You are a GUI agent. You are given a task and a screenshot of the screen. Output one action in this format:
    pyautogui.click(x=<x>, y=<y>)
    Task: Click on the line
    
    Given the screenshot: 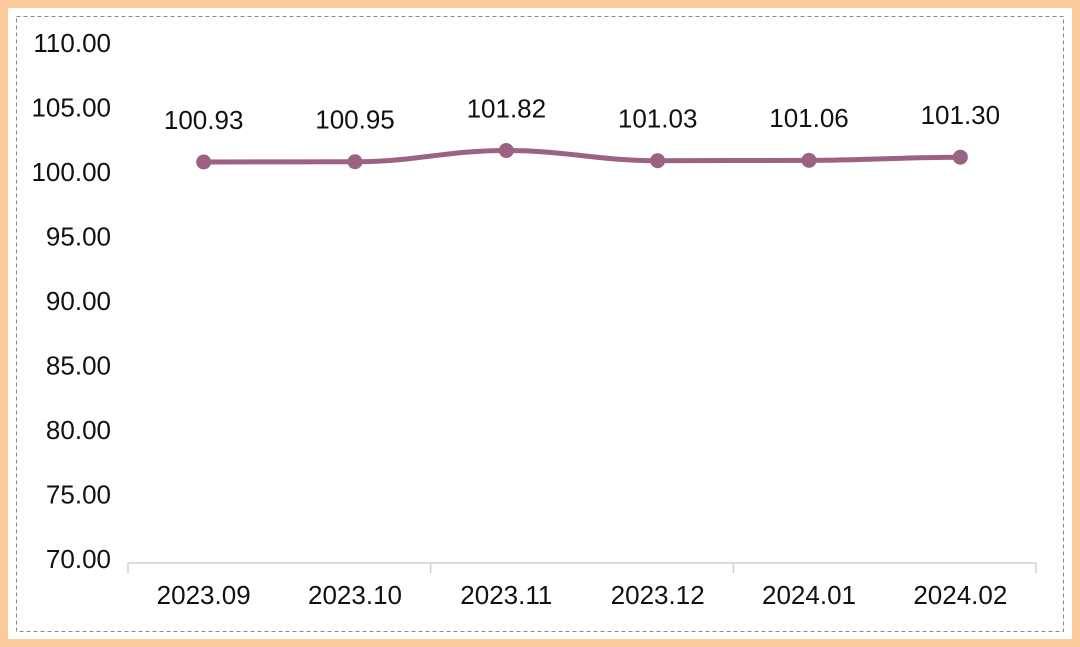 What is the action you would take?
    pyautogui.click(x=582, y=156)
    